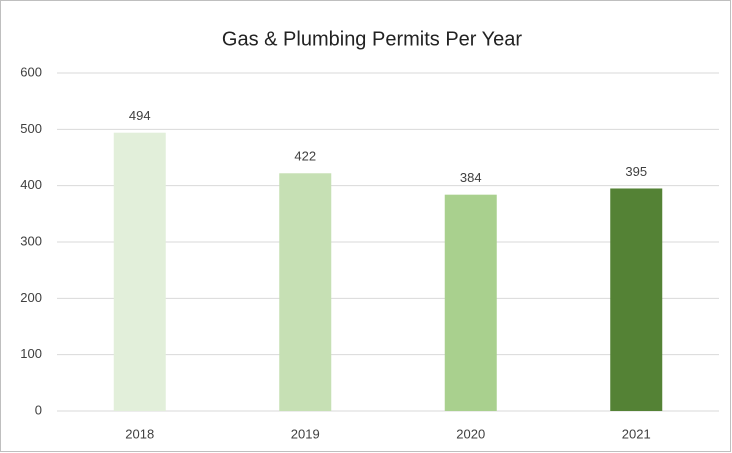  I want to click on y-tick-label: 0, so click(38, 409).